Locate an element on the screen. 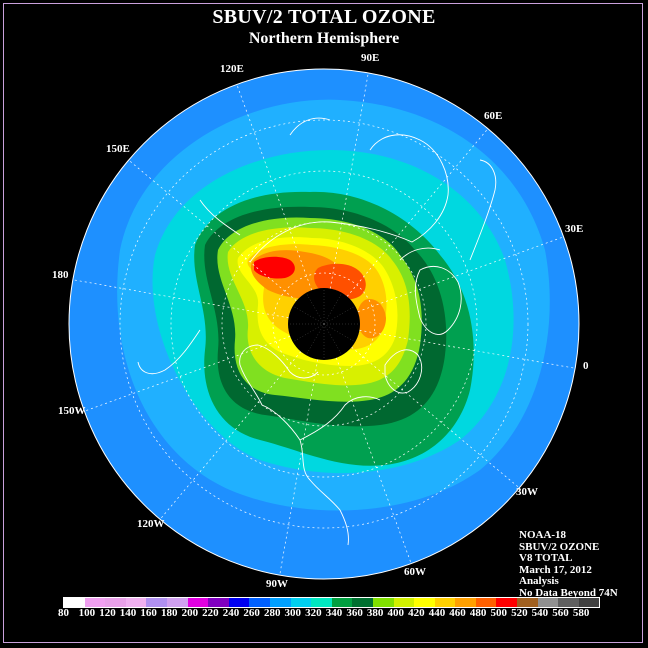  color-scale-label: 200 is located at coordinates (190, 613).